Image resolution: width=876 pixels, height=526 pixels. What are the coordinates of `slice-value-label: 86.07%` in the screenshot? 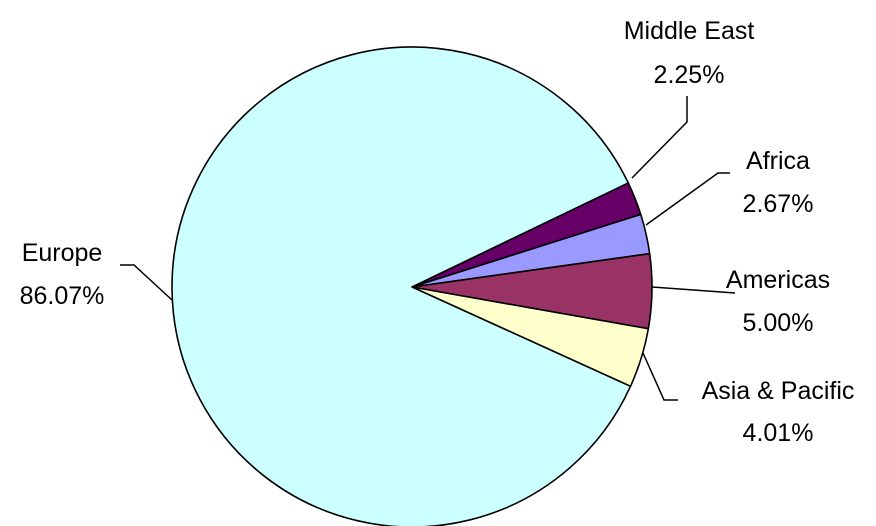 It's located at (62, 296).